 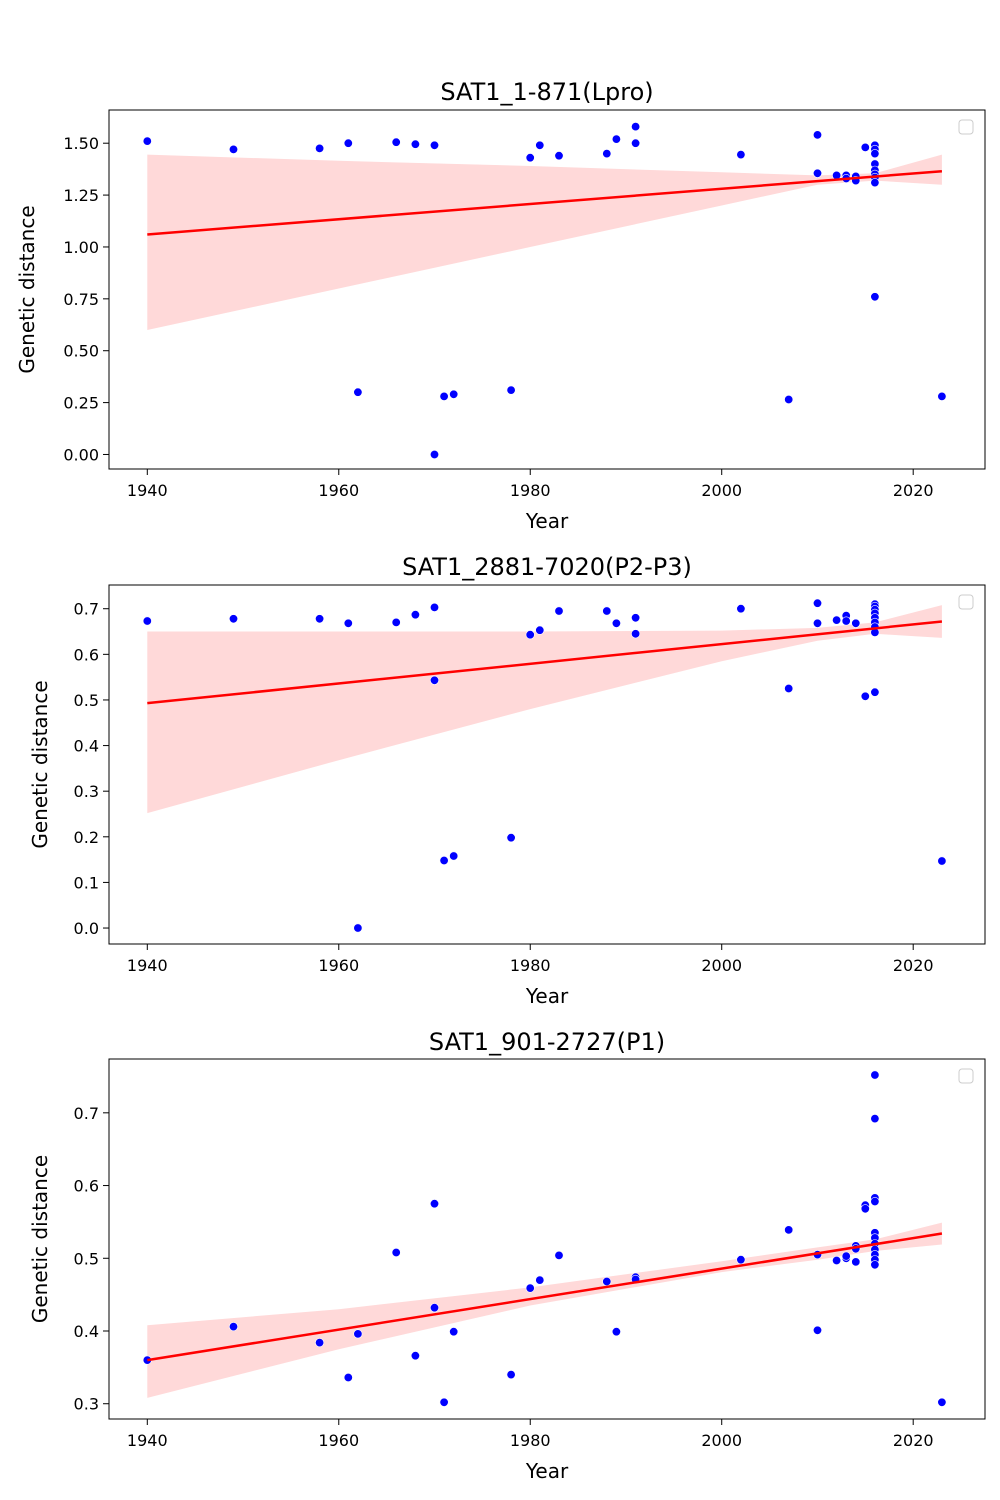 What do you see at coordinates (81, 247) in the screenshot?
I see `y-tick-label: 1.00` at bounding box center [81, 247].